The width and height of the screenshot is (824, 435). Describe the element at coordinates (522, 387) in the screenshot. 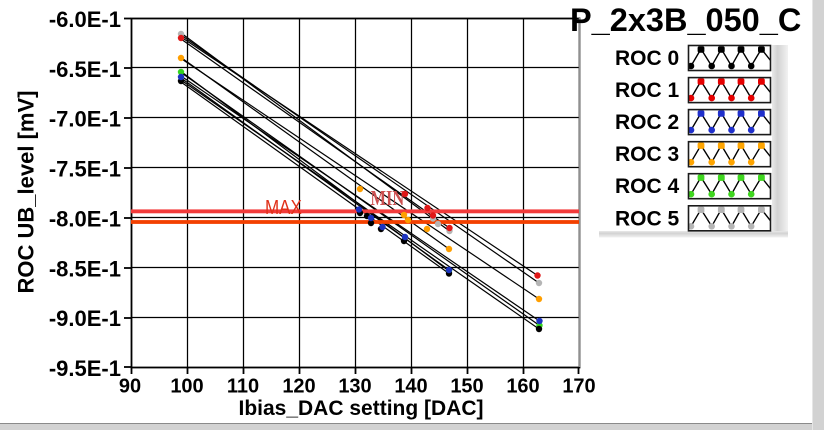

I see `svg-text: 160` at that location.